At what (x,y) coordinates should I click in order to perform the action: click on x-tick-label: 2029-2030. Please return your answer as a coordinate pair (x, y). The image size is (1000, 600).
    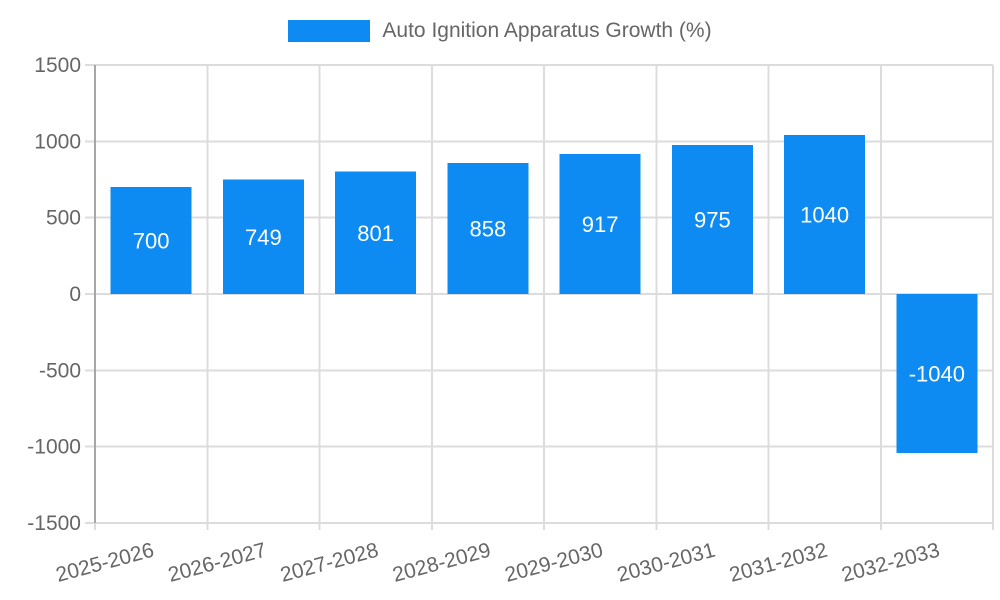
    Looking at the image, I should click on (553, 563).